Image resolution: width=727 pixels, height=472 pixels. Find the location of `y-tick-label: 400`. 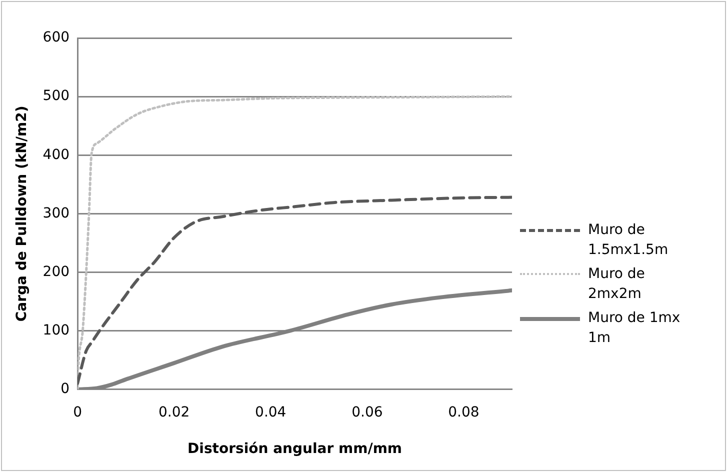

y-tick-label: 400 is located at coordinates (56, 154).